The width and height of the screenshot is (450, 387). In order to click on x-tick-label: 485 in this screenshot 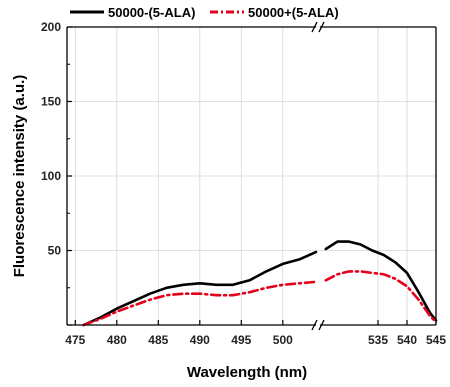, I will do `click(158, 340)`.